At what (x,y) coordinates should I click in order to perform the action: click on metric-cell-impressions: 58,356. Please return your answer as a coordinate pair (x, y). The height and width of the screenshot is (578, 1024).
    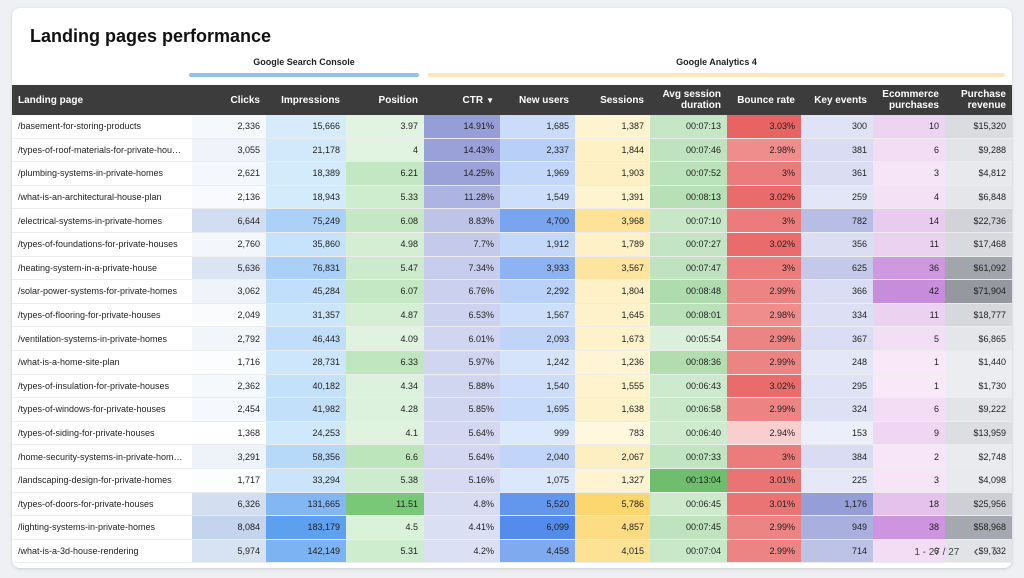
    Looking at the image, I should click on (306, 456).